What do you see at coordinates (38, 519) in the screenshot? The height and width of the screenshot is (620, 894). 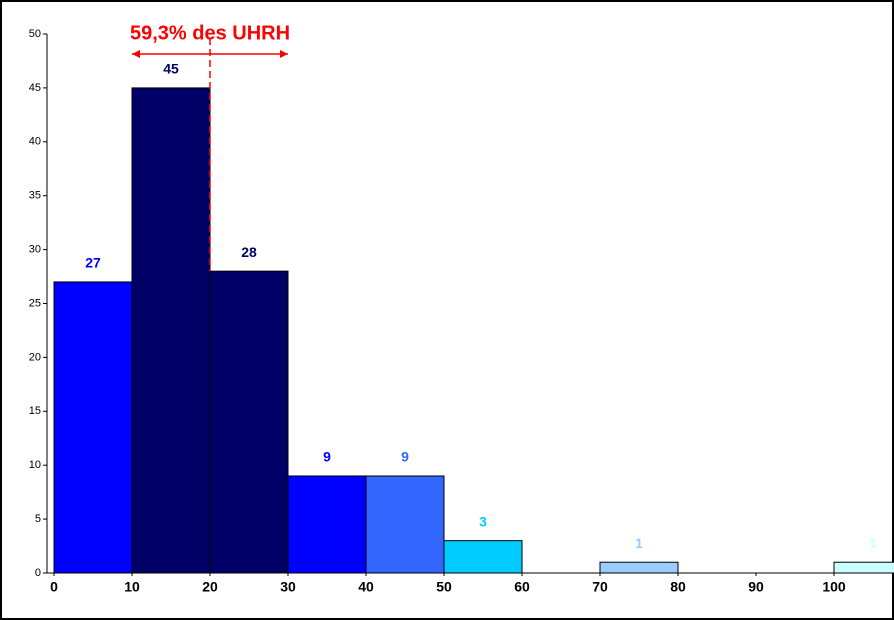 I see `y-tick-label: 5` at bounding box center [38, 519].